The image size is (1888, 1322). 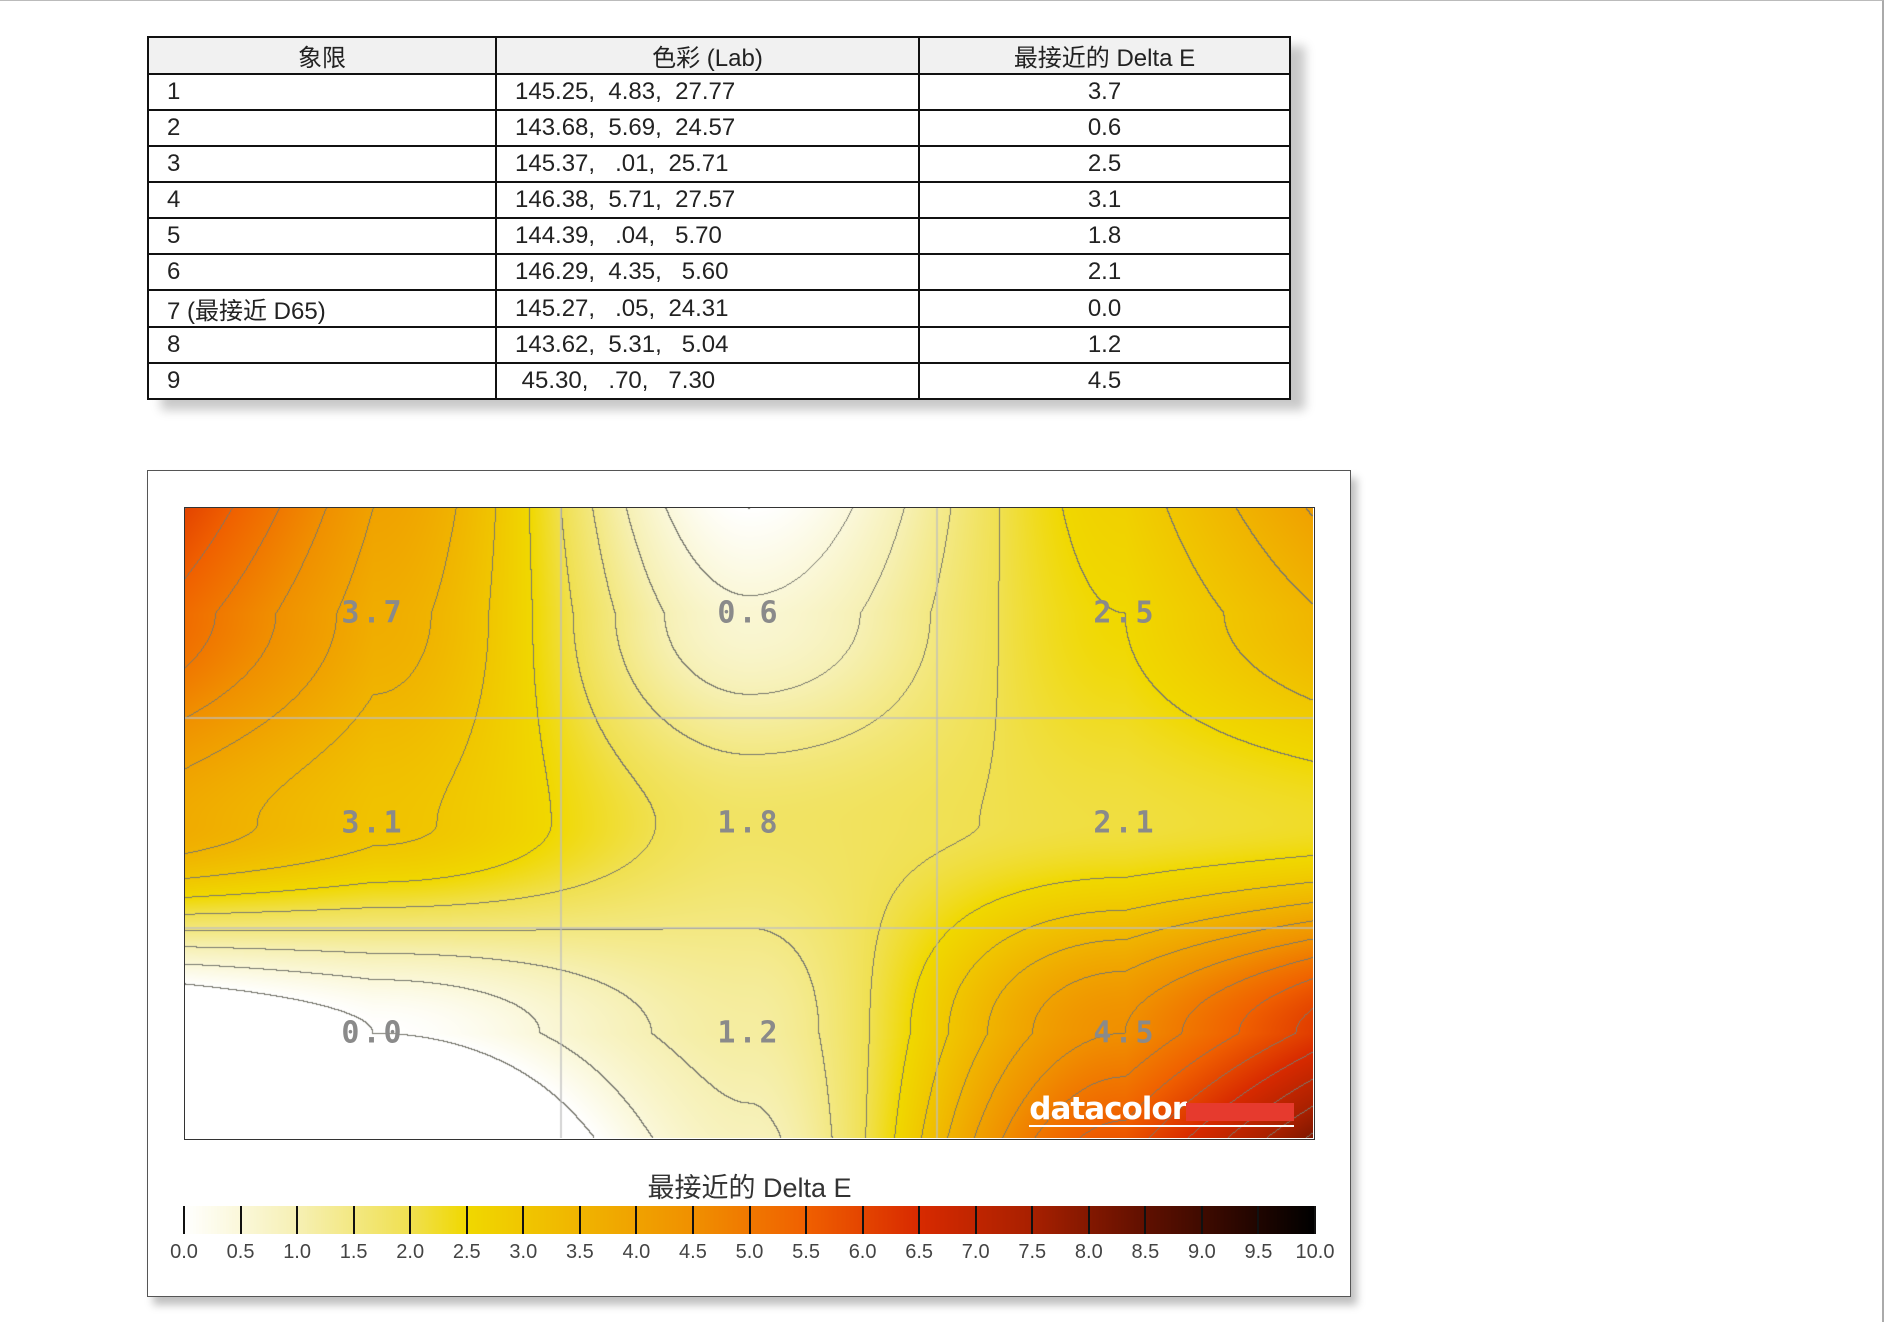 What do you see at coordinates (373, 613) in the screenshot?
I see `cell-value-label: 3.7` at bounding box center [373, 613].